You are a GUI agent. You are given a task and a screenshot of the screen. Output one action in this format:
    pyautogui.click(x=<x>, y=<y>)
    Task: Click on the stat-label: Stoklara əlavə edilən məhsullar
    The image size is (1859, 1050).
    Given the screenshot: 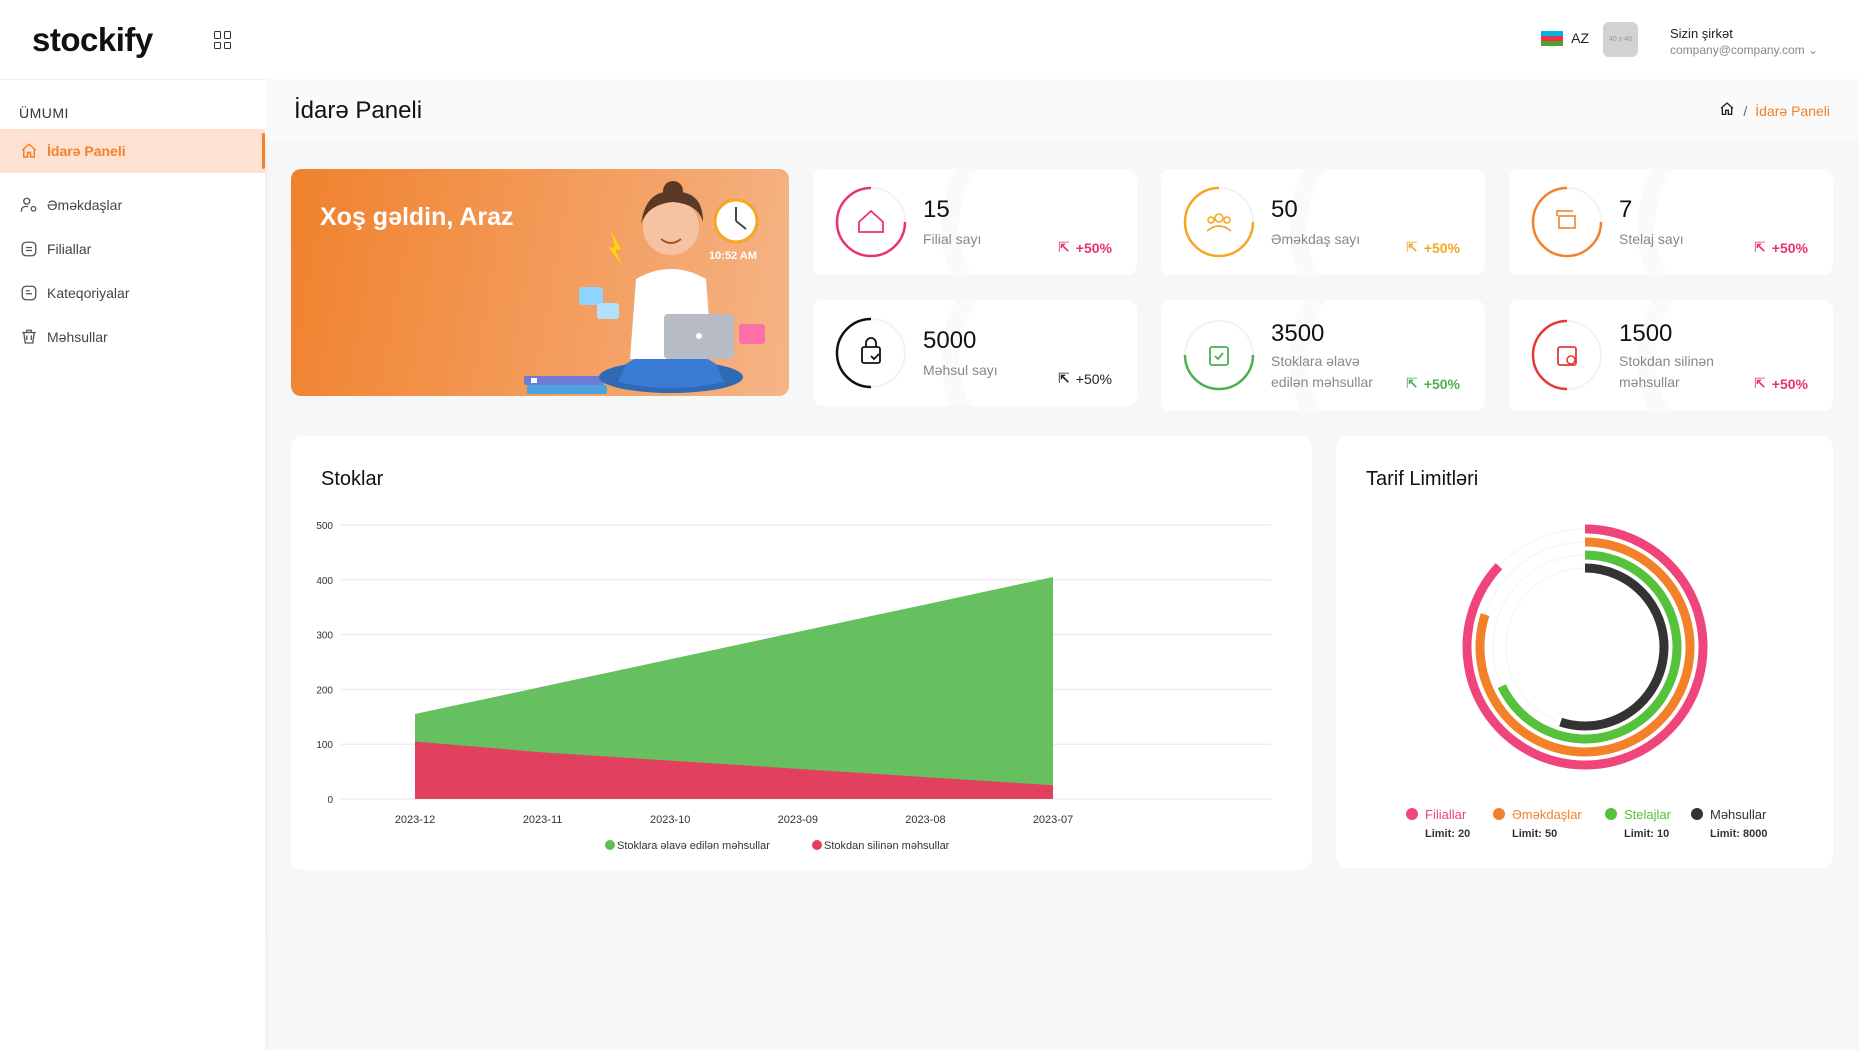 What is the action you would take?
    pyautogui.click(x=1322, y=371)
    